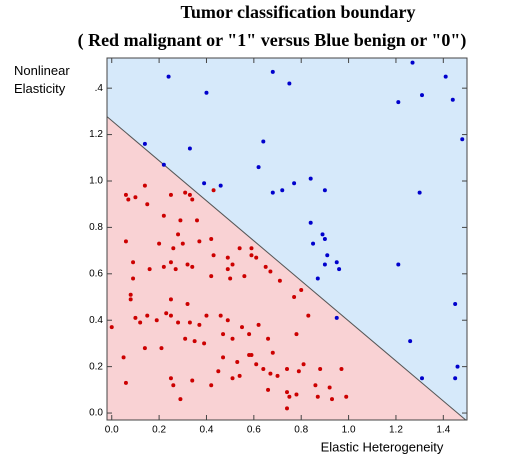 This screenshot has width=506, height=457. I want to click on x-tick-label: 1.2, so click(396, 430).